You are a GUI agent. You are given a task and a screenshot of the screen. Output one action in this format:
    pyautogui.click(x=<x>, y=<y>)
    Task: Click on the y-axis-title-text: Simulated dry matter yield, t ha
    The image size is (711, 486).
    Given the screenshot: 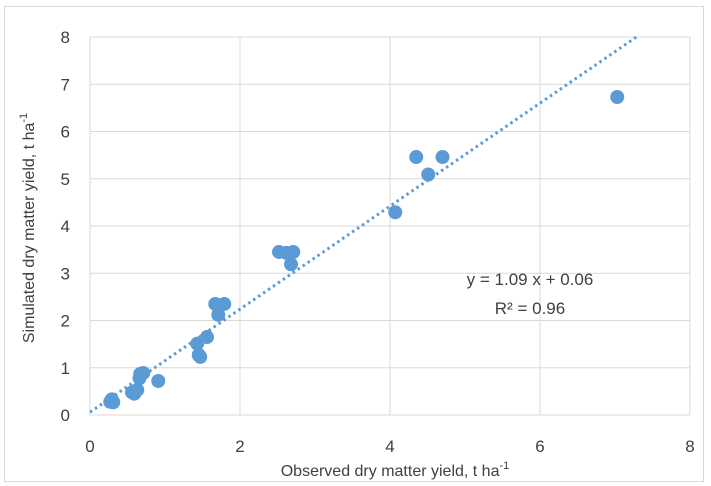 What is the action you would take?
    pyautogui.click(x=29, y=233)
    